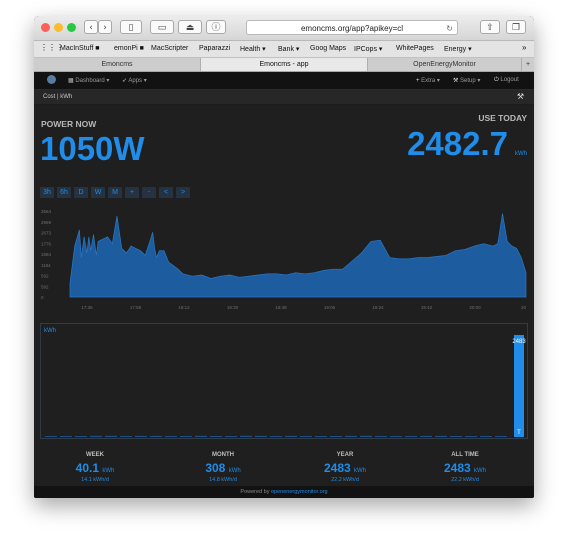 The height and width of the screenshot is (547, 568). Describe the element at coordinates (58, 27) in the screenshot. I see `minimize-window-button` at that location.